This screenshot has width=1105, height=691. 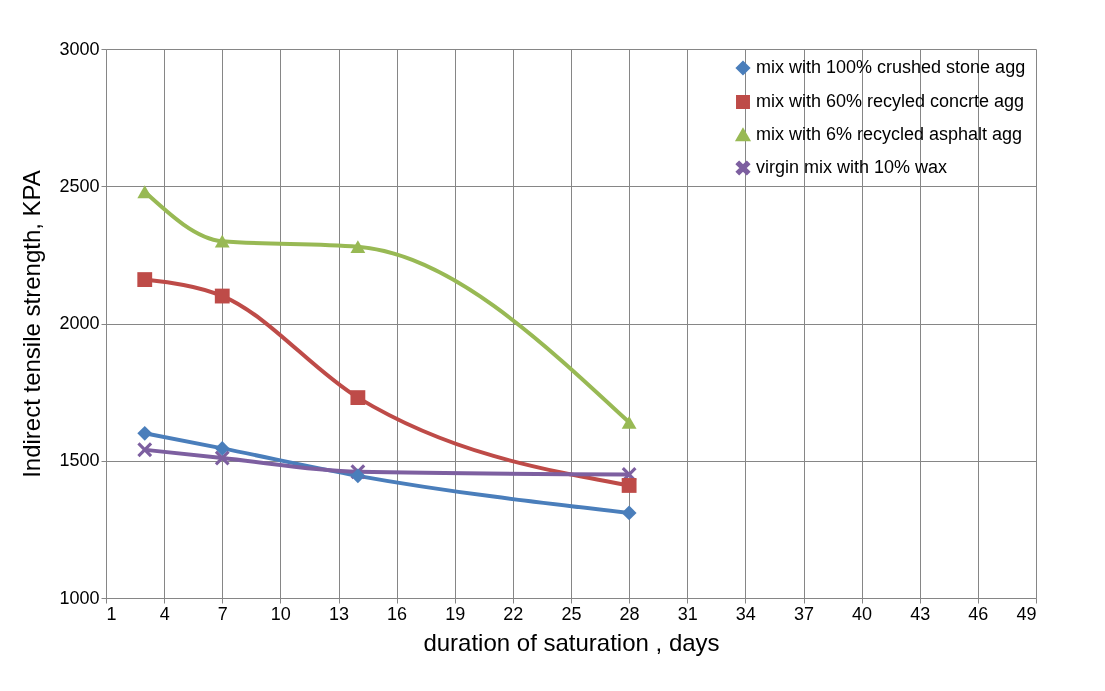 What do you see at coordinates (571, 613) in the screenshot?
I see `x-tick-label: 25` at bounding box center [571, 613].